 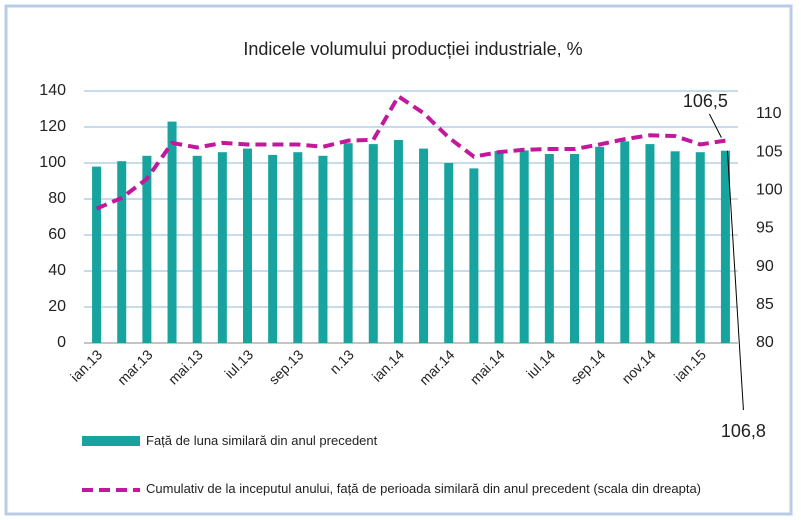 What do you see at coordinates (52, 90) in the screenshot?
I see `y-tick-label: 140` at bounding box center [52, 90].